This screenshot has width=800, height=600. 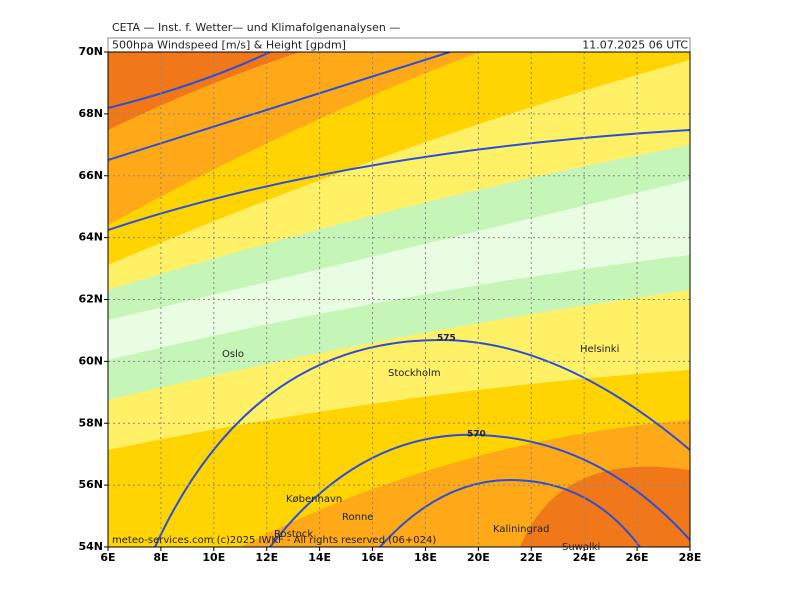 What do you see at coordinates (229, 45) in the screenshot?
I see `subtitle: 500hpa Windspeed [m/s] & Height [gpdm]` at bounding box center [229, 45].